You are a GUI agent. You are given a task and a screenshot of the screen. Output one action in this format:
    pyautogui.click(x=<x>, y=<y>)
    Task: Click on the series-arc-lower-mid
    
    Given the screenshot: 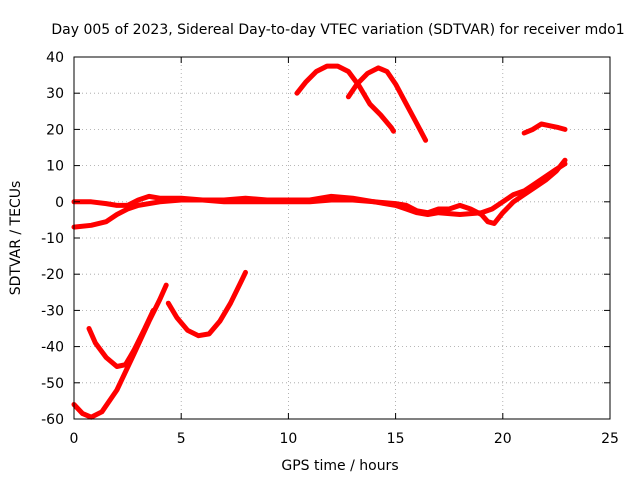 What is the action you would take?
    pyautogui.click(x=206, y=304)
    